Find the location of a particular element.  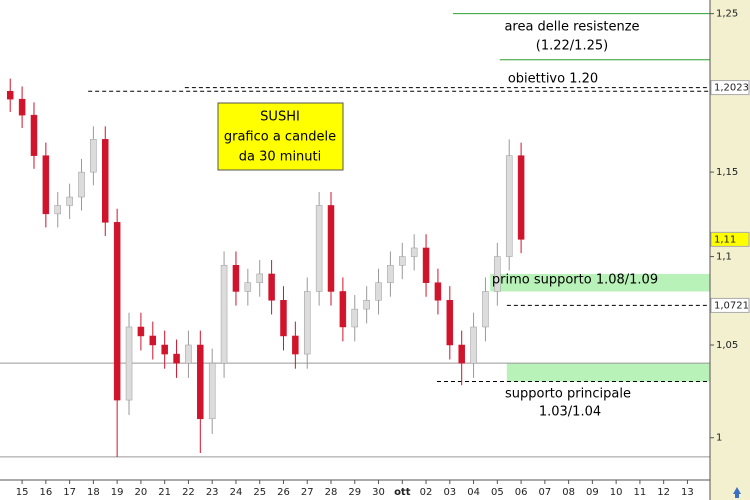

x-tick-label: 07 is located at coordinates (544, 492).